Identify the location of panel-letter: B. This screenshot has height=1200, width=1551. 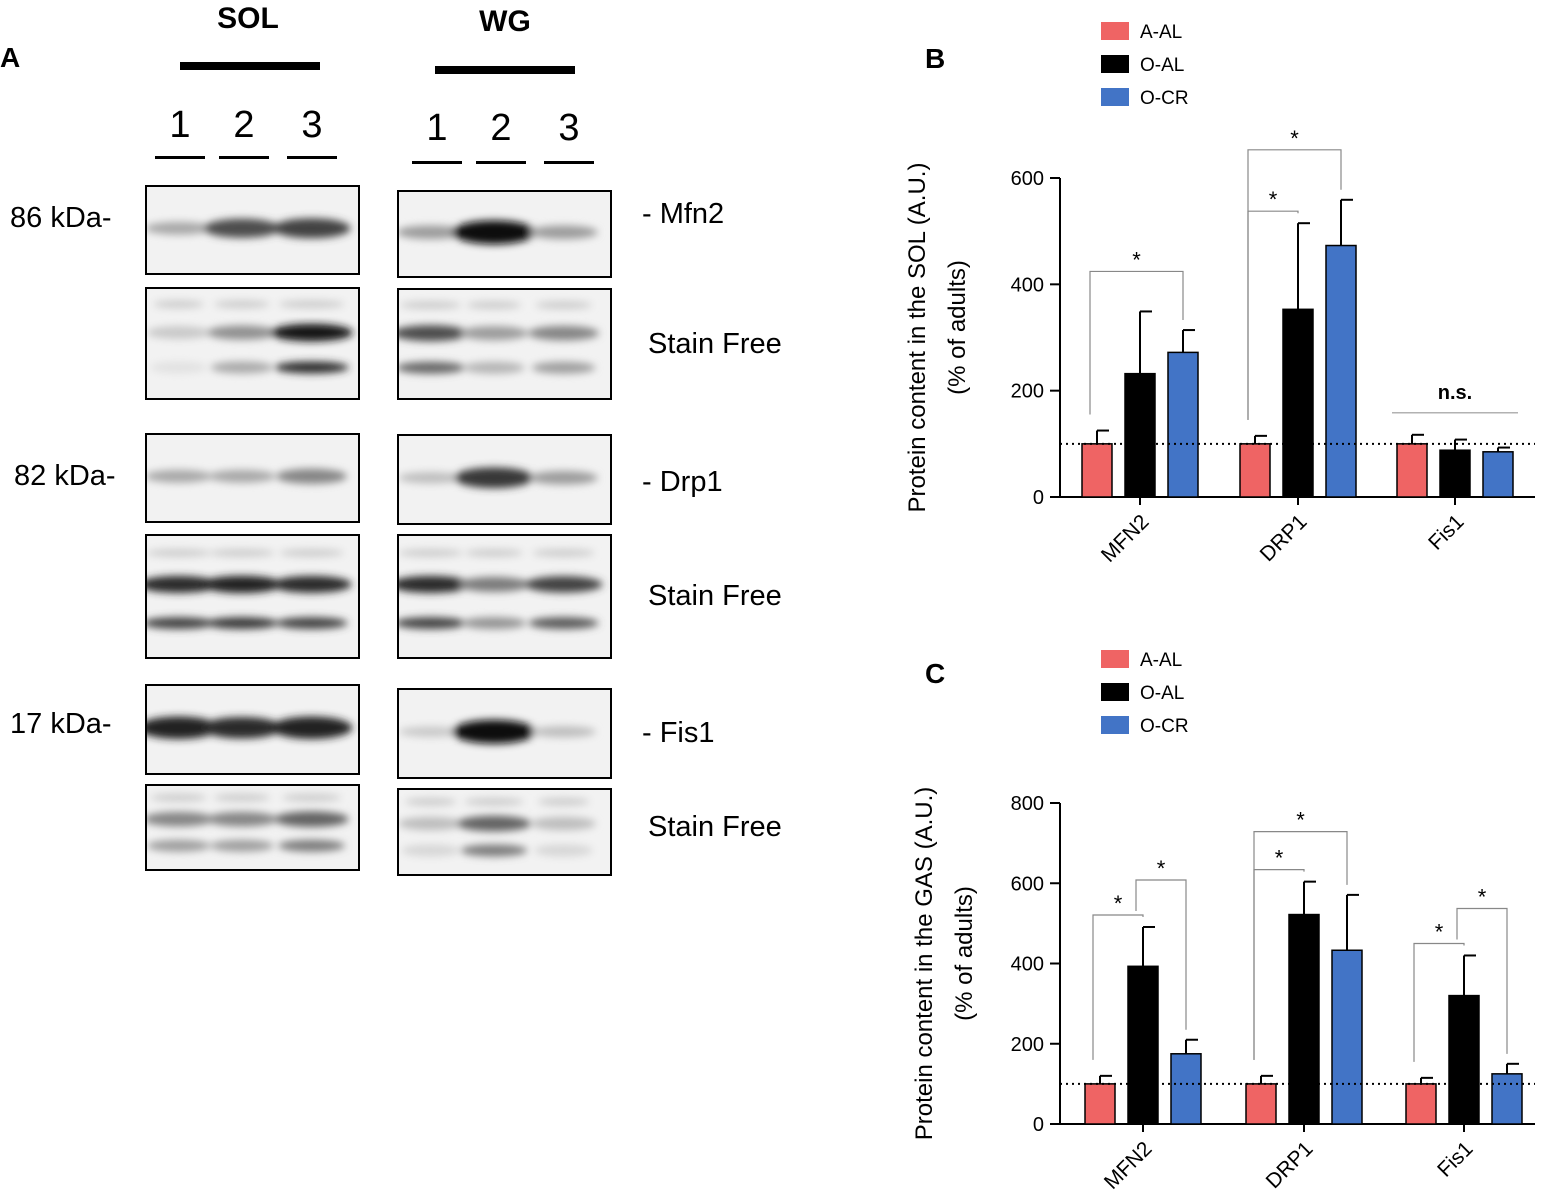
(935, 58).